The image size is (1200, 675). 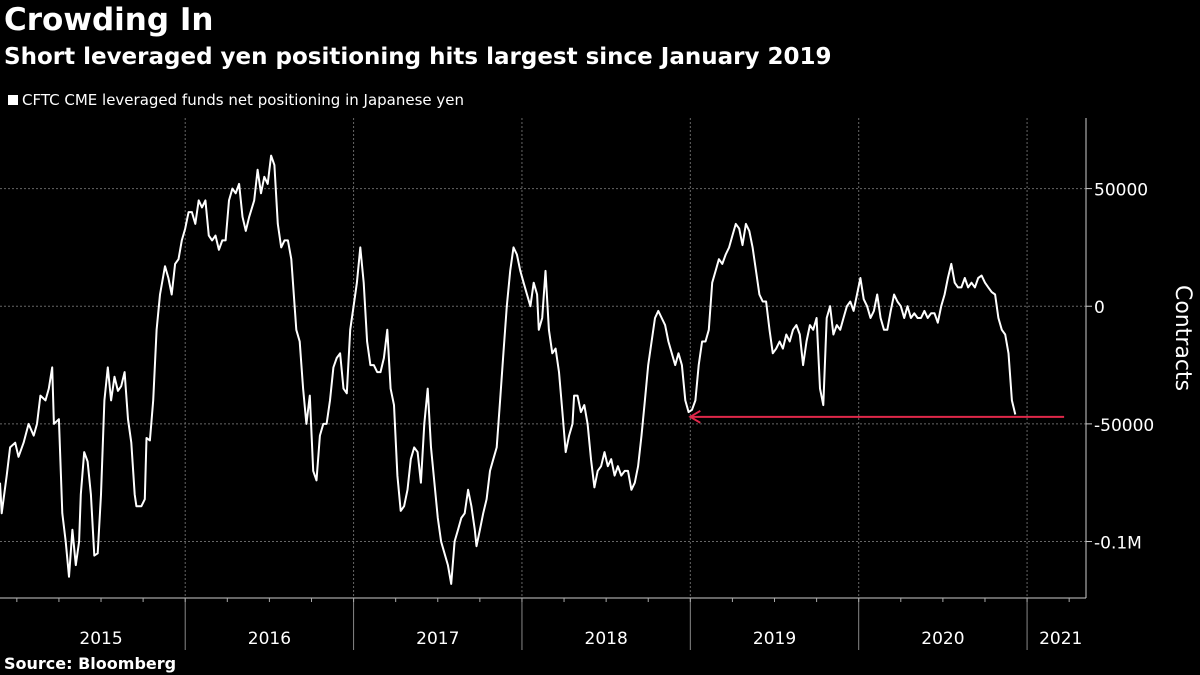 What do you see at coordinates (942, 639) in the screenshot?
I see `x-tick-label: 2020` at bounding box center [942, 639].